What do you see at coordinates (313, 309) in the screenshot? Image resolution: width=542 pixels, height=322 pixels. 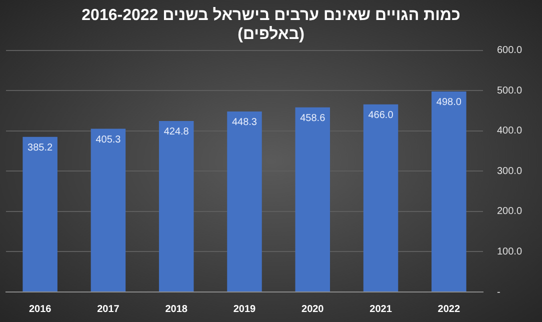 I see `x-tick-label: 2020` at bounding box center [313, 309].